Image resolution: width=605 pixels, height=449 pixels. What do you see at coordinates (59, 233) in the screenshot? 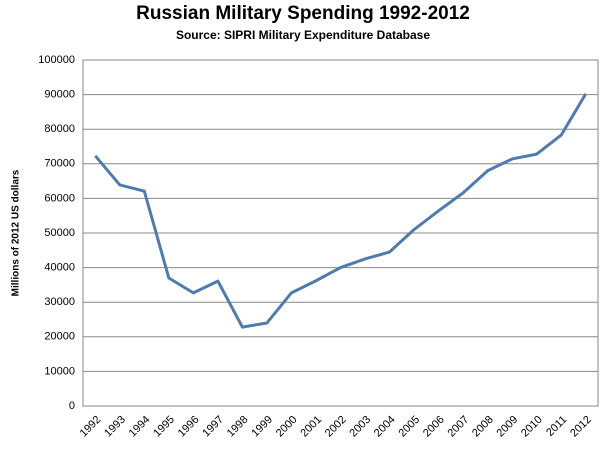
I see `y-tick-label: 50000` at bounding box center [59, 233].